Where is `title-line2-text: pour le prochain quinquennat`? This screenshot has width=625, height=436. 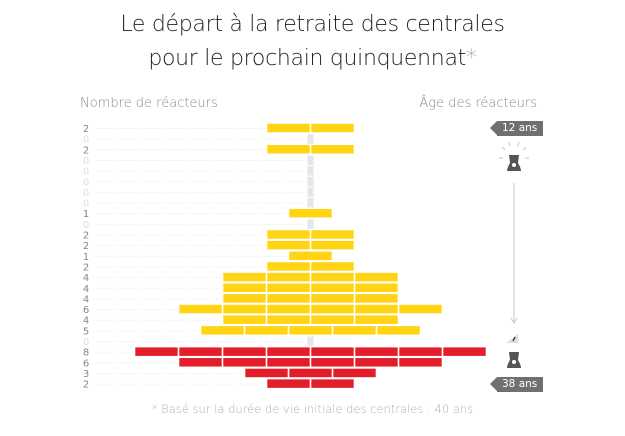 title-line2-text: pour le prochain quinquennat is located at coordinates (307, 58).